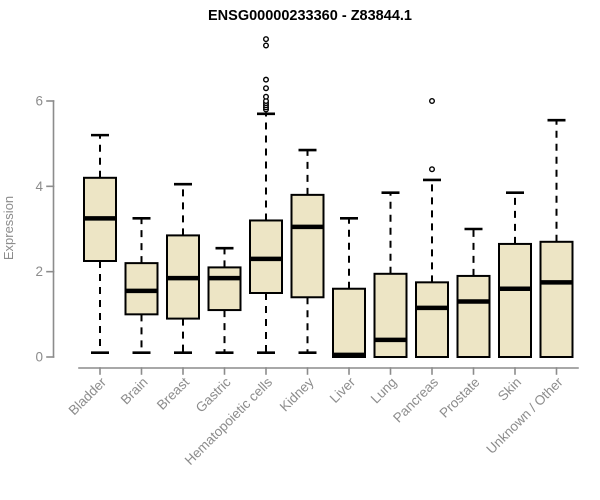  I want to click on y-tick-label-2: 2, so click(39, 271).